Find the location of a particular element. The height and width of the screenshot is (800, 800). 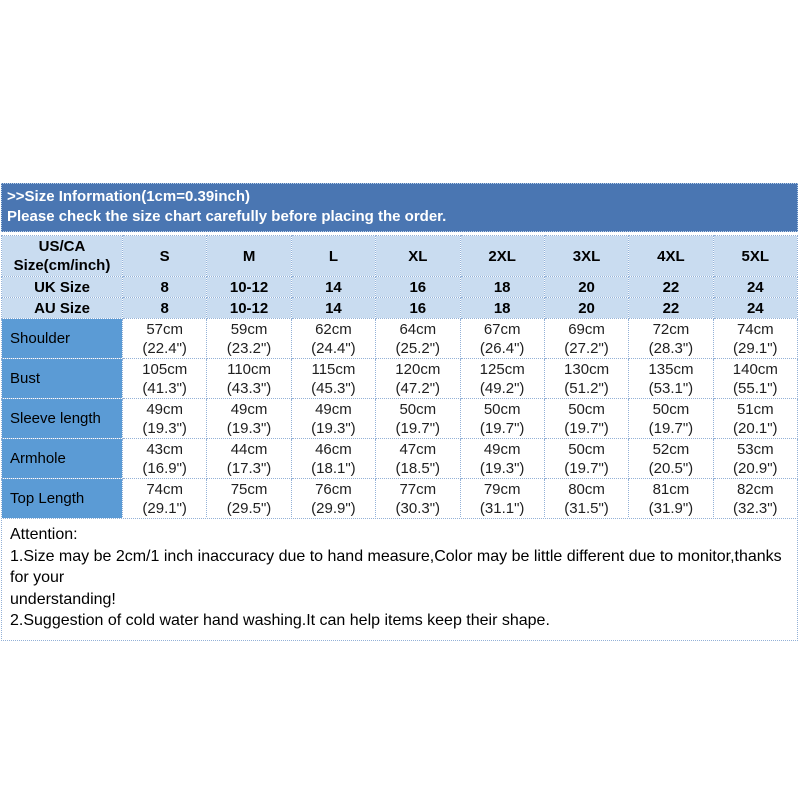

bust-value: 110cm (43.3") is located at coordinates (249, 378).